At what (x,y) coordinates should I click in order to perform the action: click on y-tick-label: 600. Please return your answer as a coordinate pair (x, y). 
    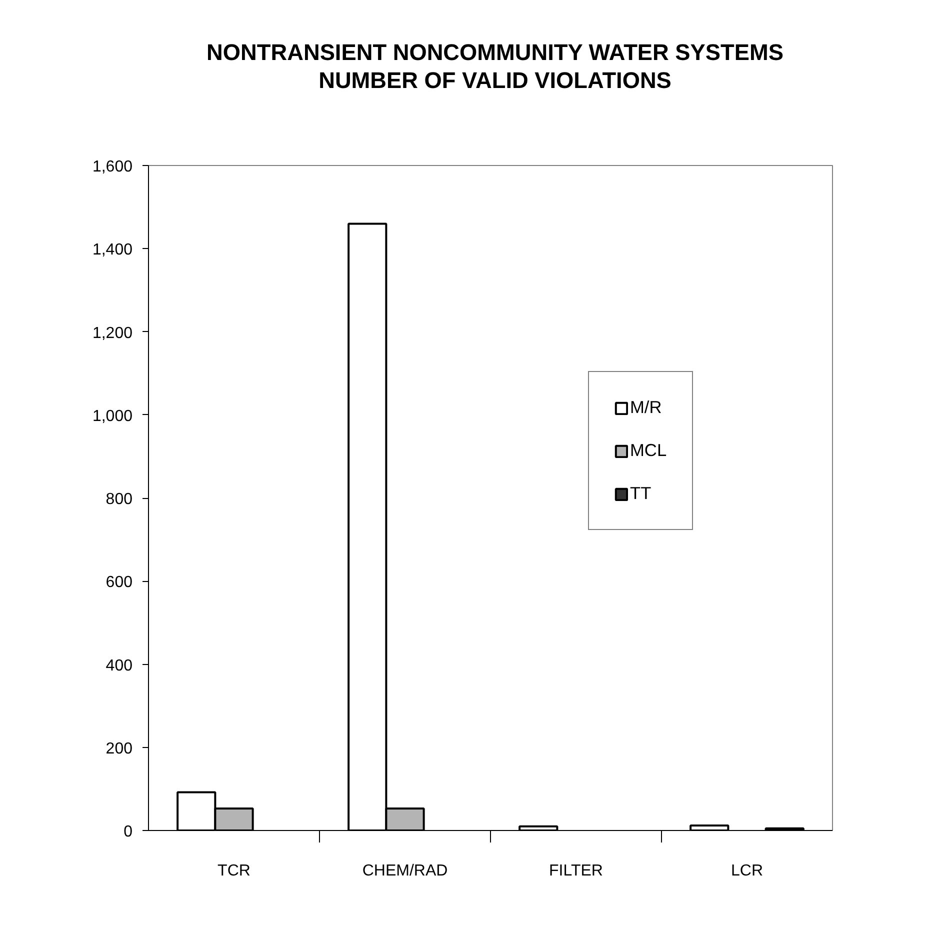
    Looking at the image, I should click on (119, 583).